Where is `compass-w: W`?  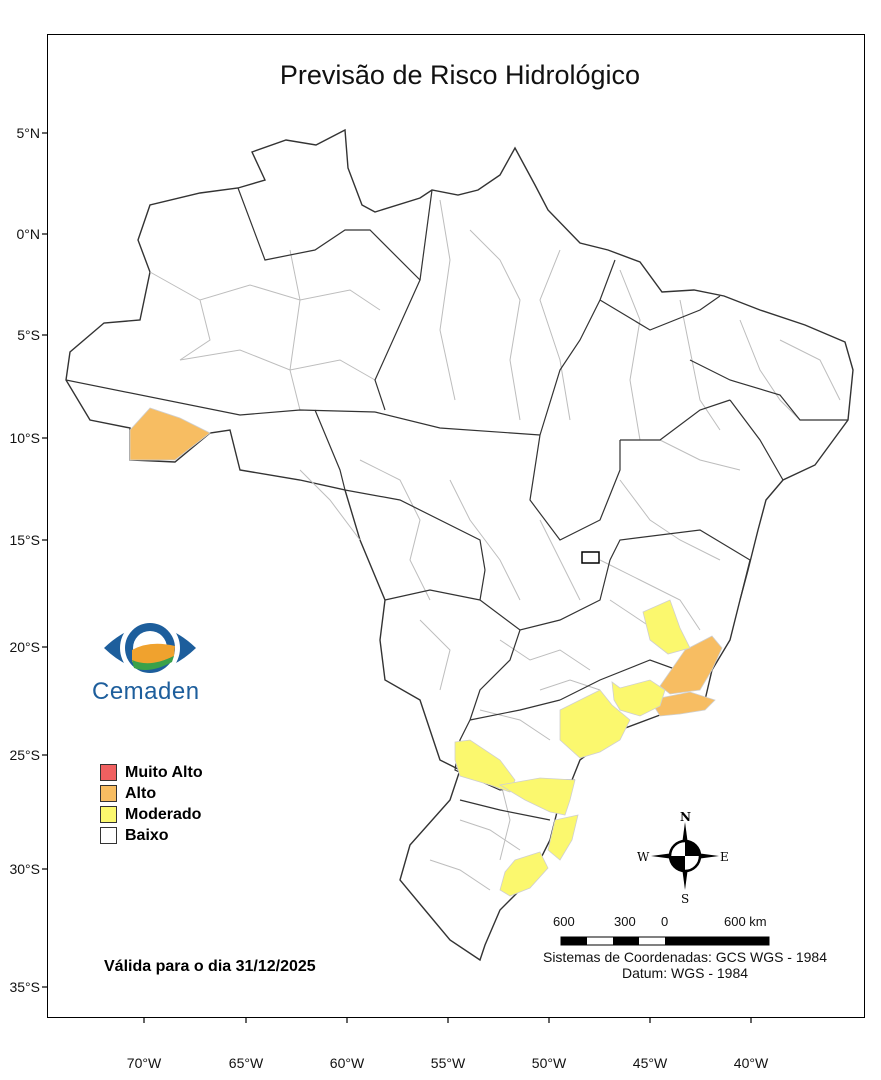
compass-w: W is located at coordinates (643, 857).